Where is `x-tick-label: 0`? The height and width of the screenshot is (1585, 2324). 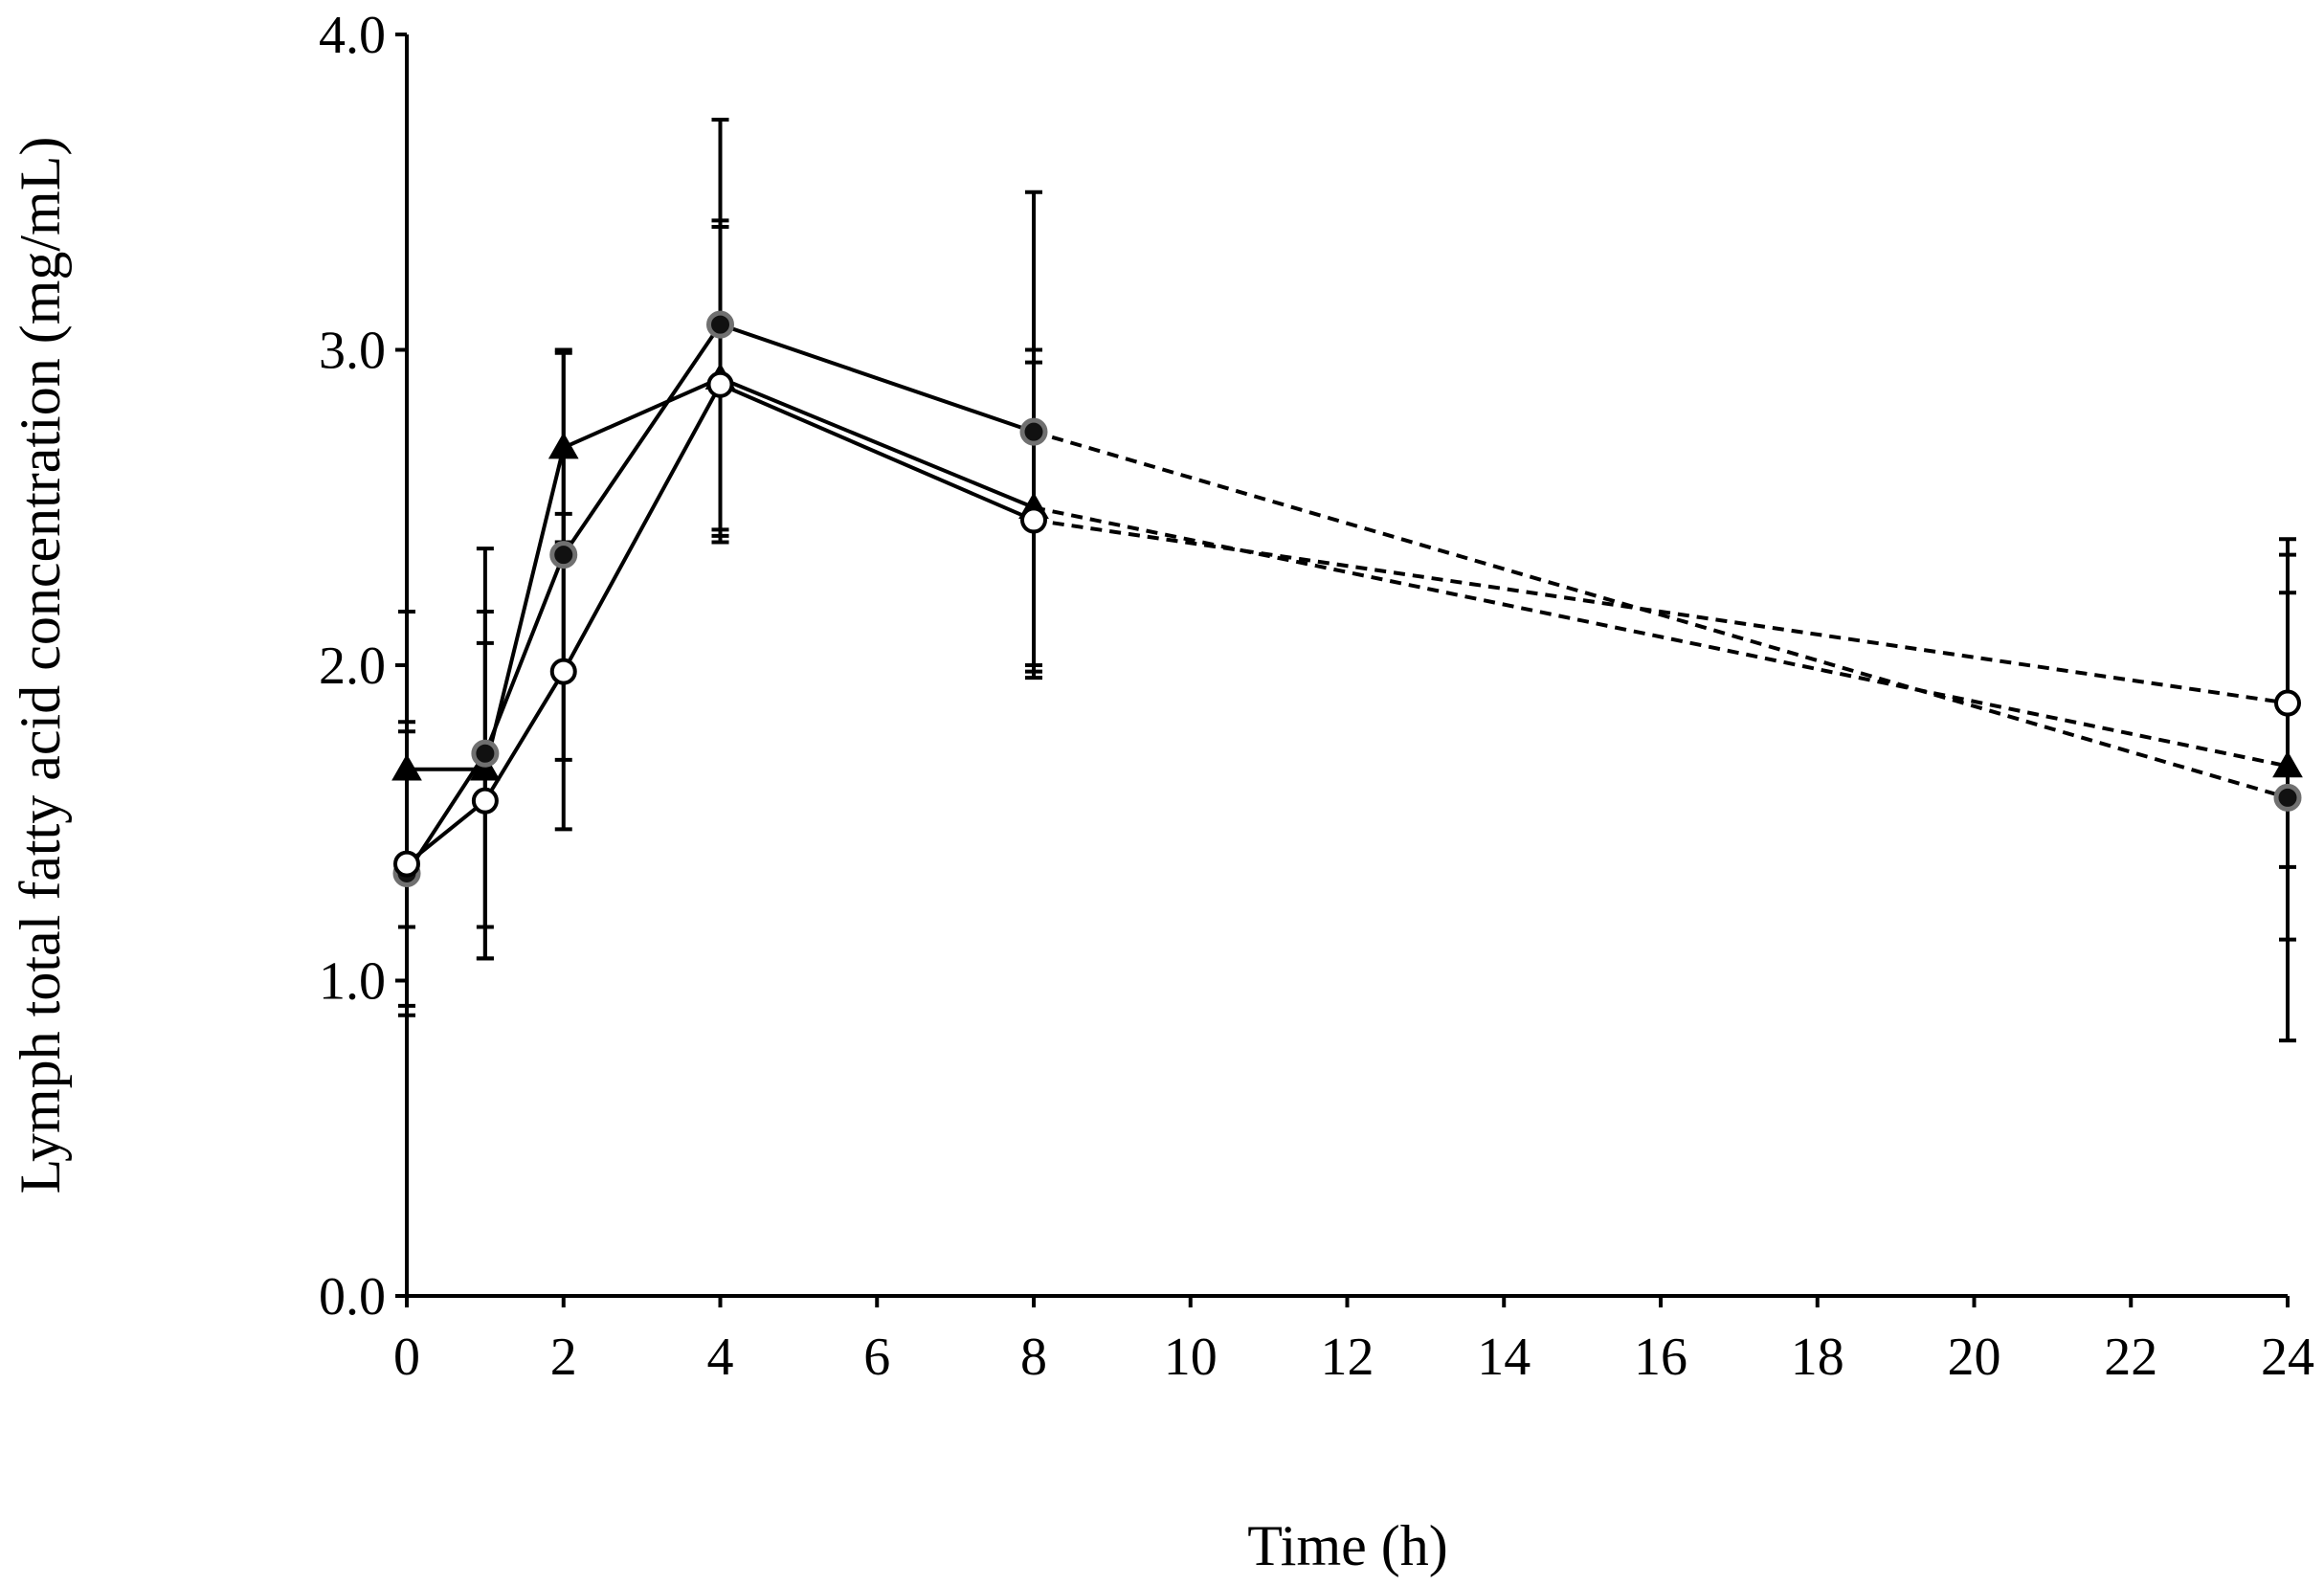
x-tick-label: 0 is located at coordinates (406, 1357).